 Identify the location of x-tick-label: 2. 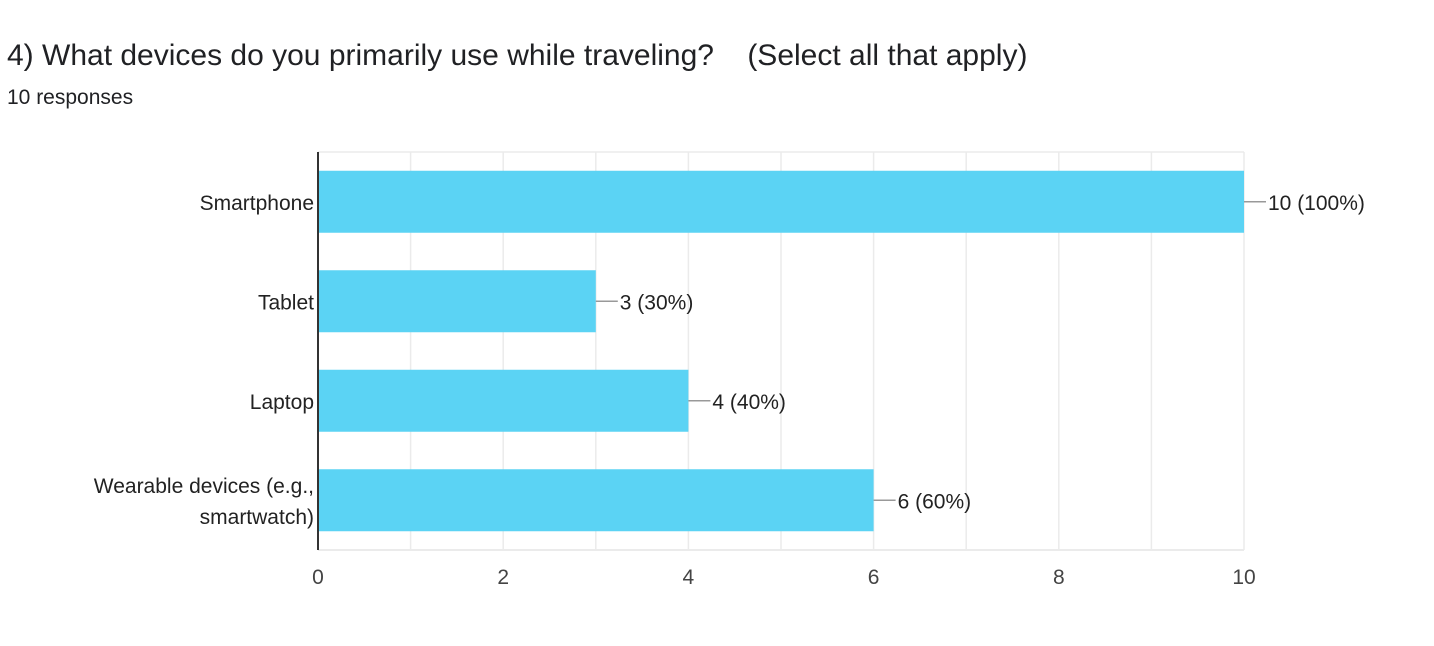
(503, 577).